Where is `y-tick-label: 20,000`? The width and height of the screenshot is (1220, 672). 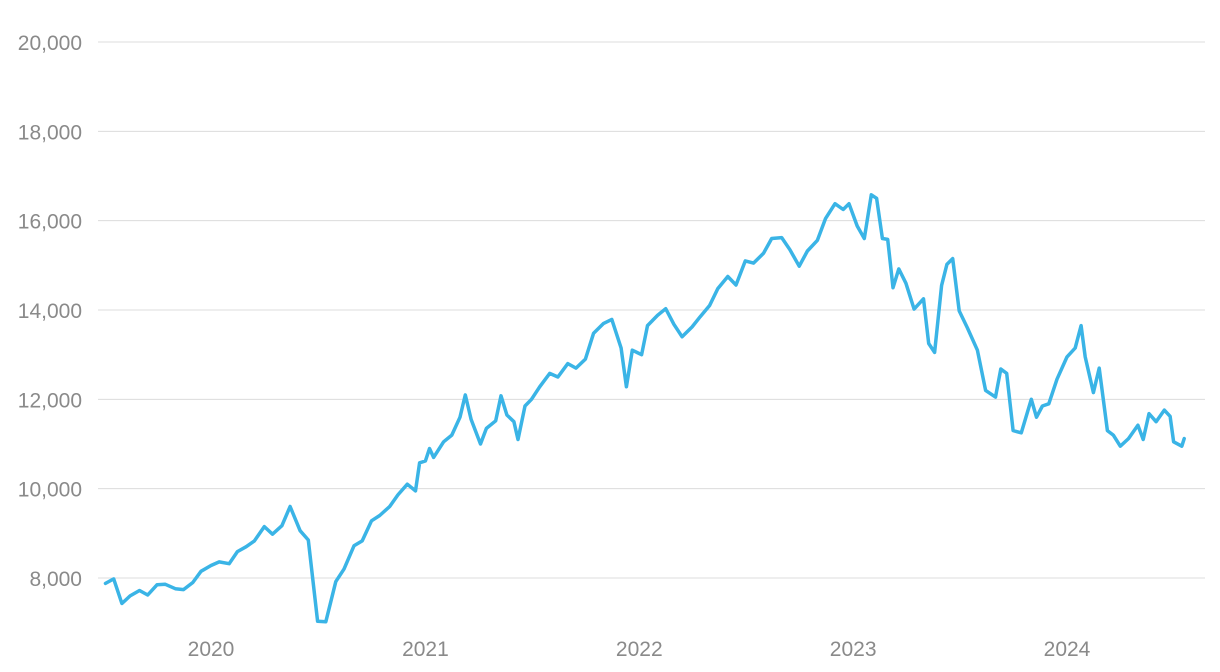 y-tick-label: 20,000 is located at coordinates (50, 43).